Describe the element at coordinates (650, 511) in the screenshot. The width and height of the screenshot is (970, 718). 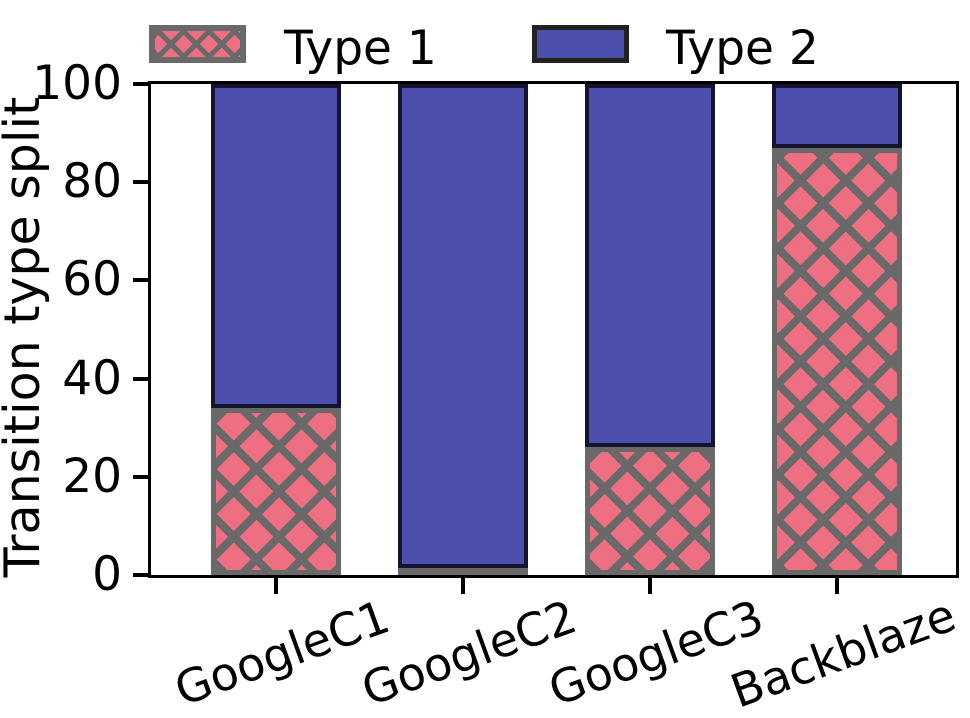
I see `bar-segment-type1-googlec3` at that location.